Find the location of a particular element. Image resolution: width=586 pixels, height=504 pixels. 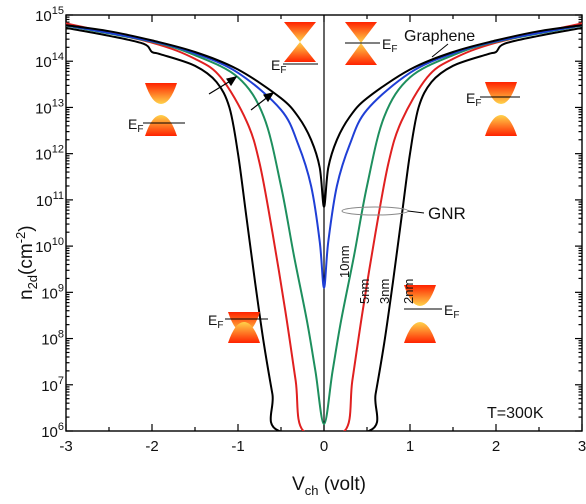

x-tick-label: 2 is located at coordinates (496, 446).